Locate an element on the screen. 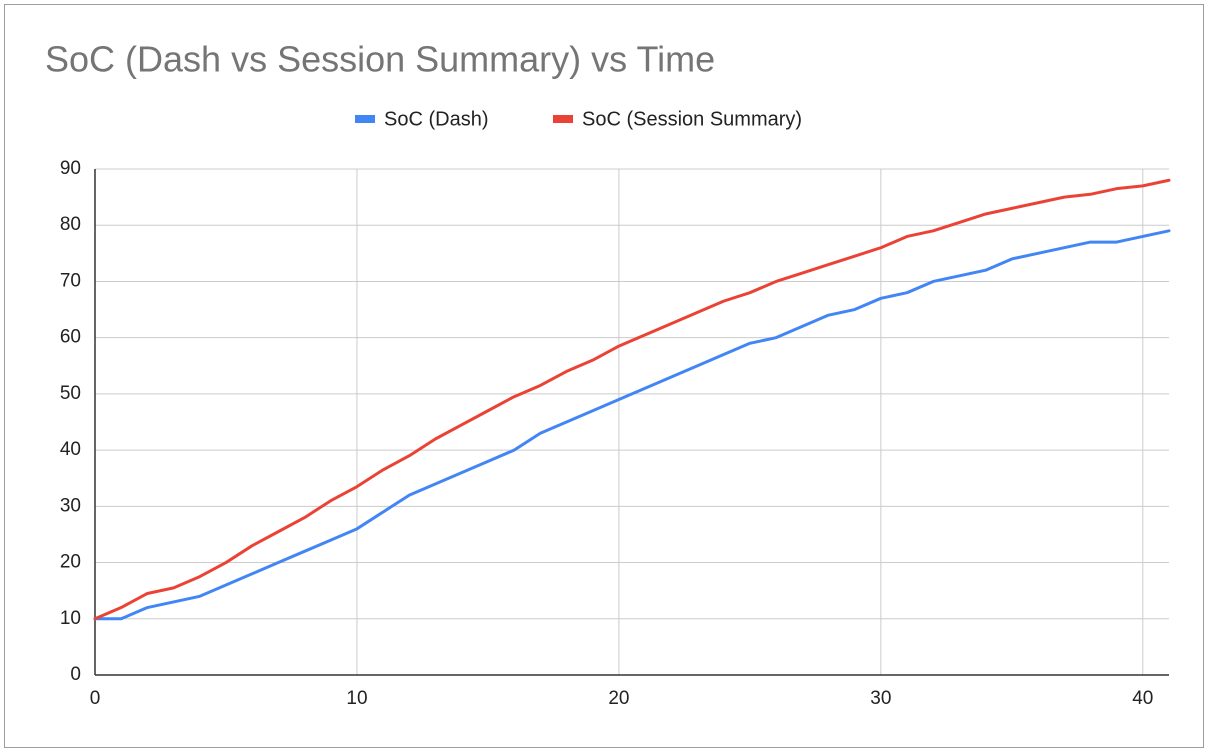 This screenshot has width=1208, height=752. y-tick-label: 50 is located at coordinates (70, 393).